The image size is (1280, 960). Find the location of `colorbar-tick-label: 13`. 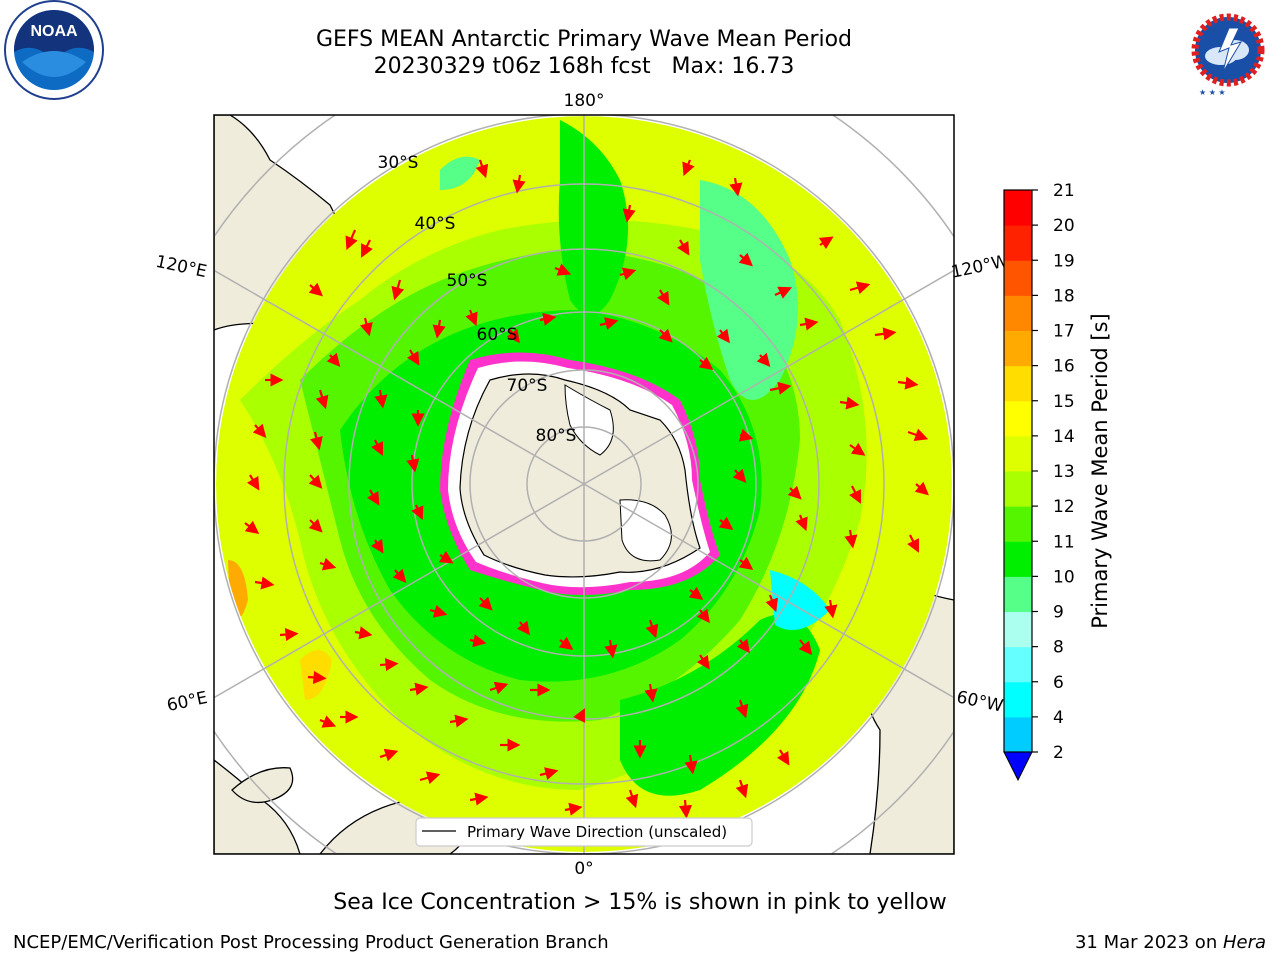

colorbar-tick-label: 13 is located at coordinates (1064, 472).